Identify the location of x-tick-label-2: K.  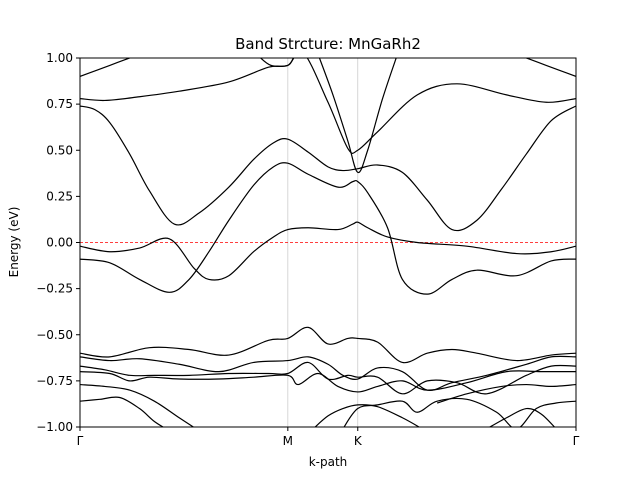
(358, 441).